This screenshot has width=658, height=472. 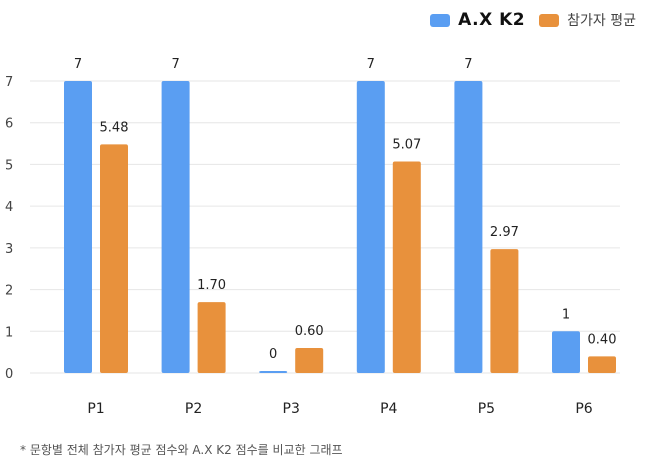 I want to click on x-tick-label: P2, so click(x=193, y=409).